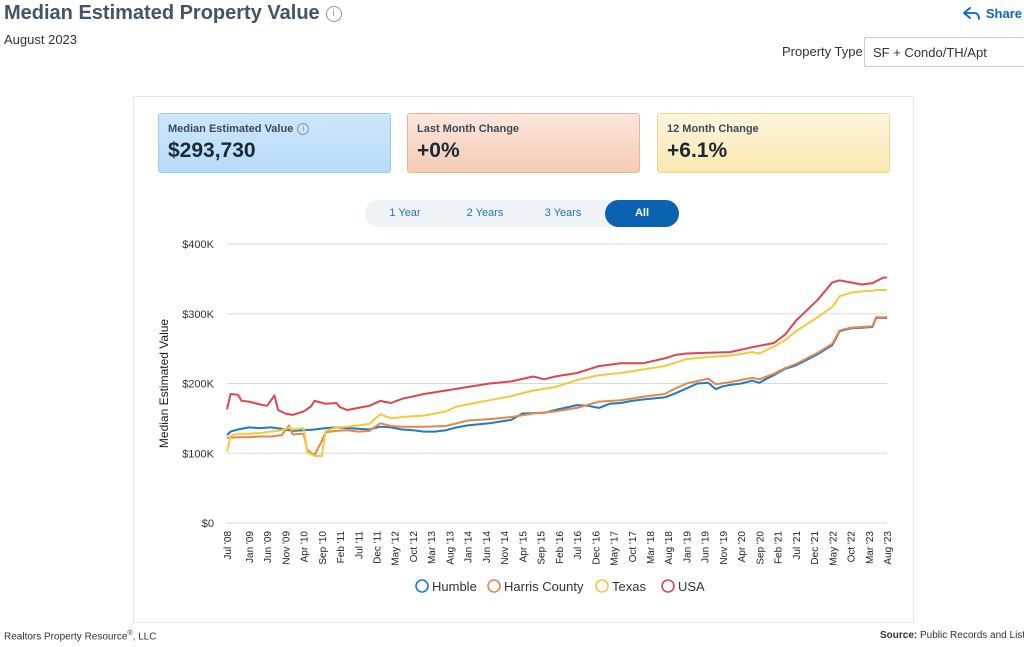  I want to click on x-tick-label: Apr '20, so click(742, 547).